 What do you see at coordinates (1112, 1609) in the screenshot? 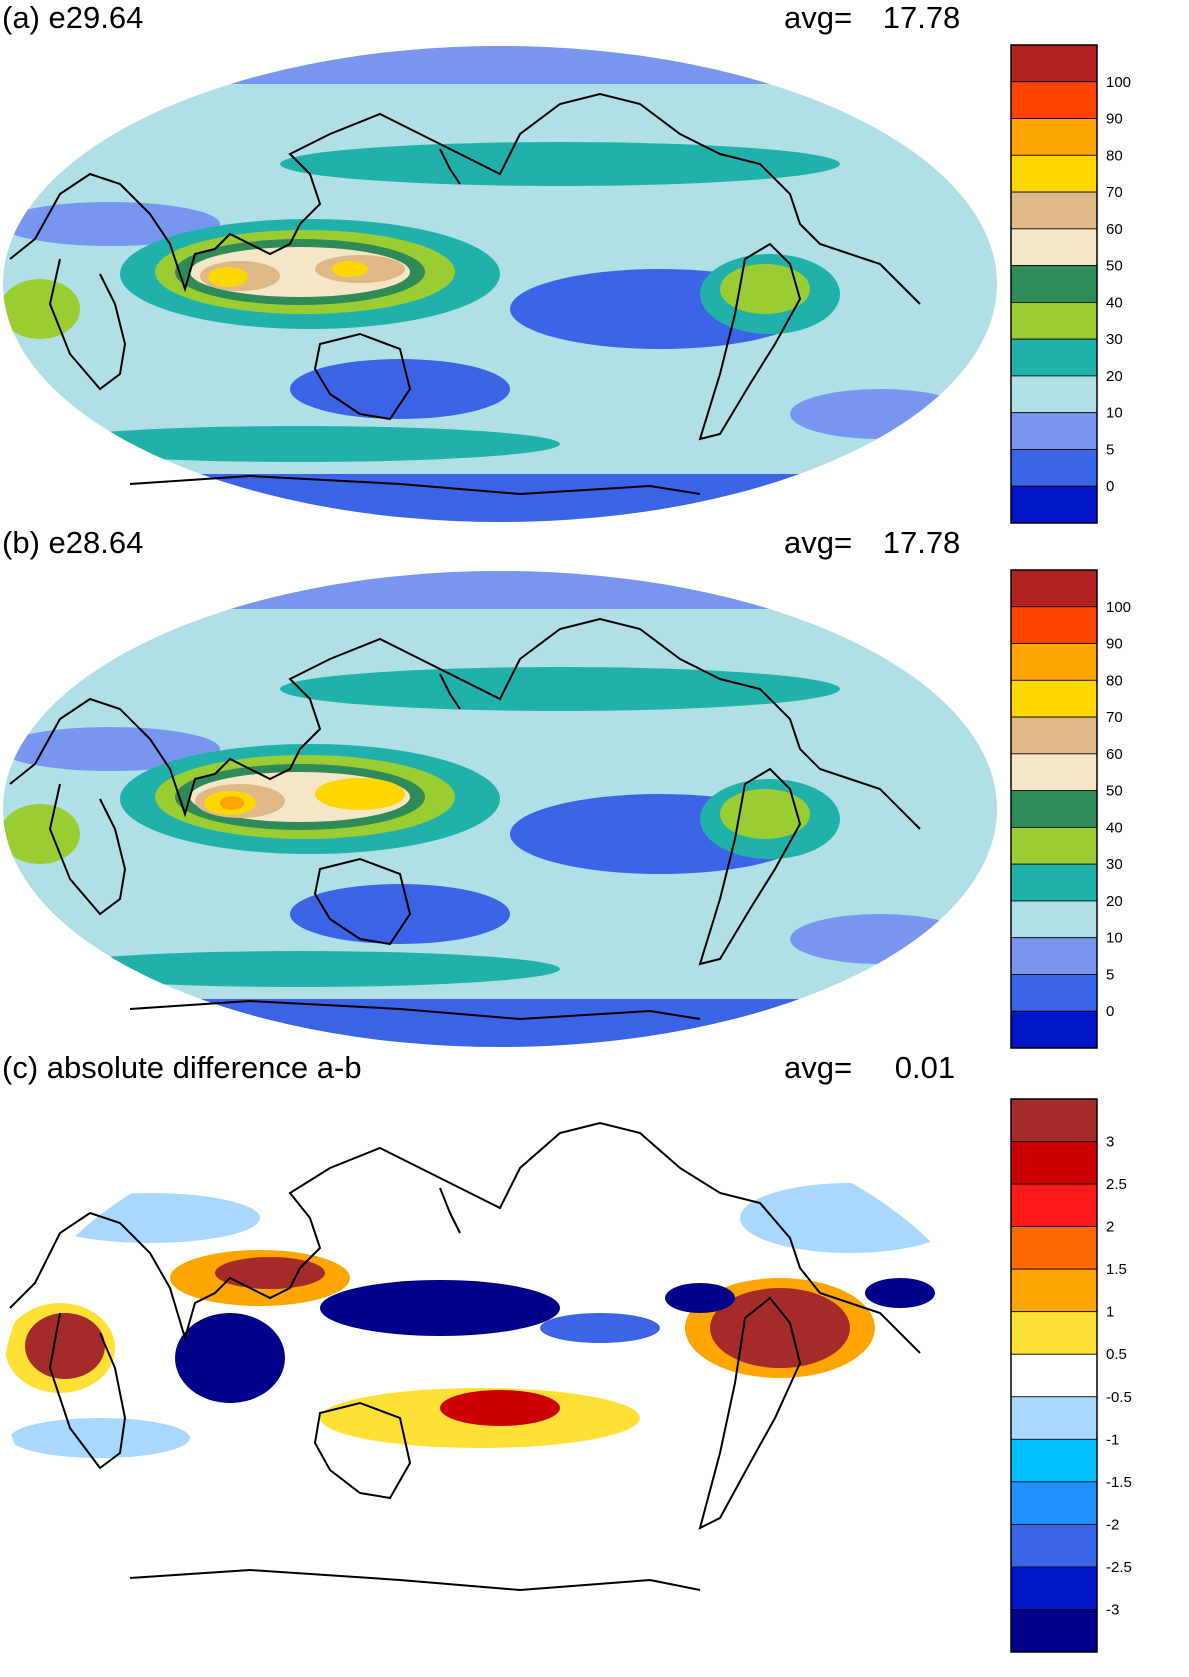
I see `colorbar-tick-label: -3` at bounding box center [1112, 1609].